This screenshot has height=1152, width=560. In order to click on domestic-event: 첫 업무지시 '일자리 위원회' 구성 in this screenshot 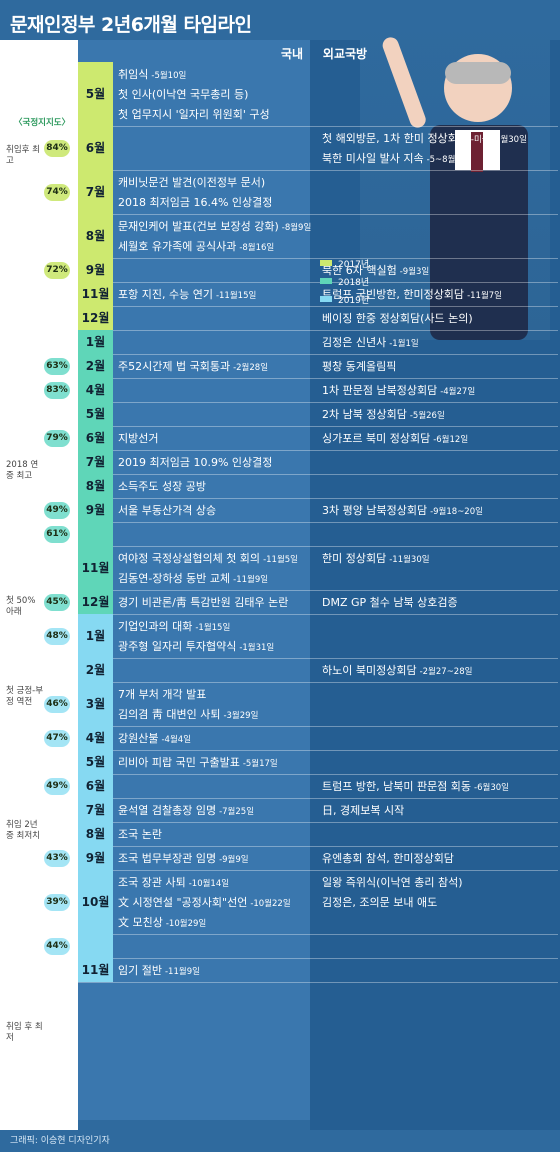, I will do `click(194, 114)`.